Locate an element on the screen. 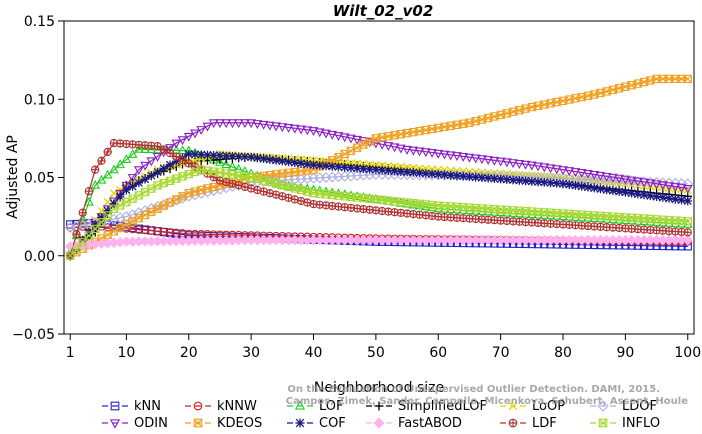  y-tick-label: 0.15 is located at coordinates (39, 22).